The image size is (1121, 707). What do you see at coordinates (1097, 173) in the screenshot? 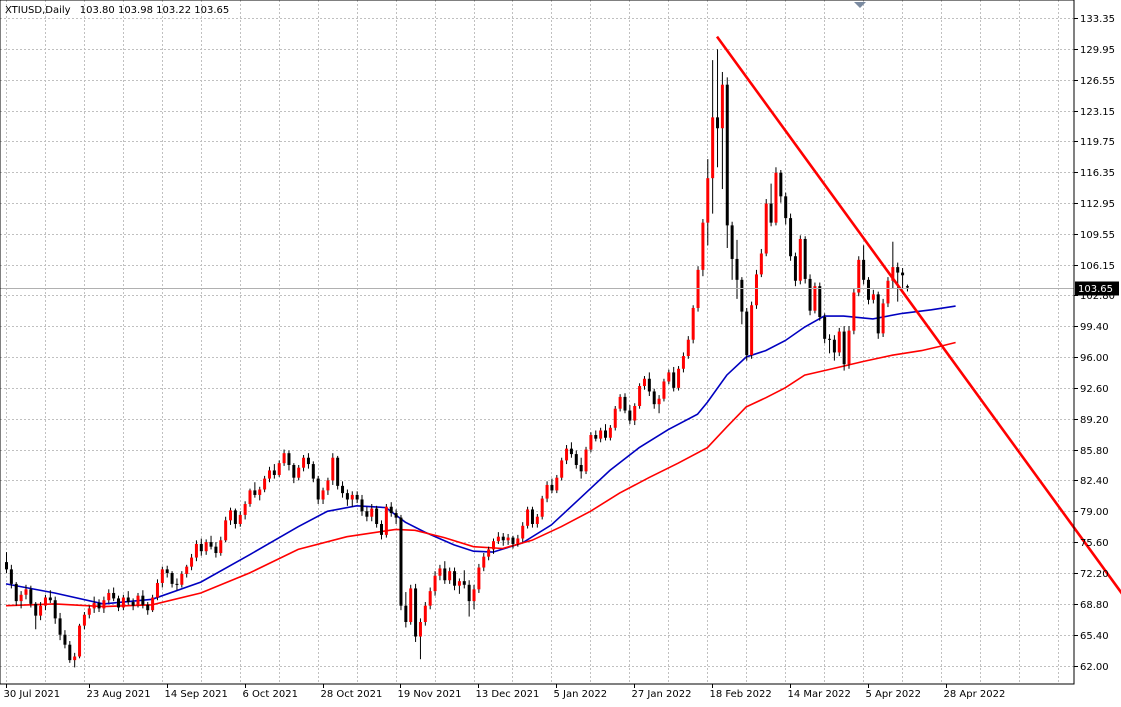
I see `y-tick-label: 116.35` at bounding box center [1097, 173].